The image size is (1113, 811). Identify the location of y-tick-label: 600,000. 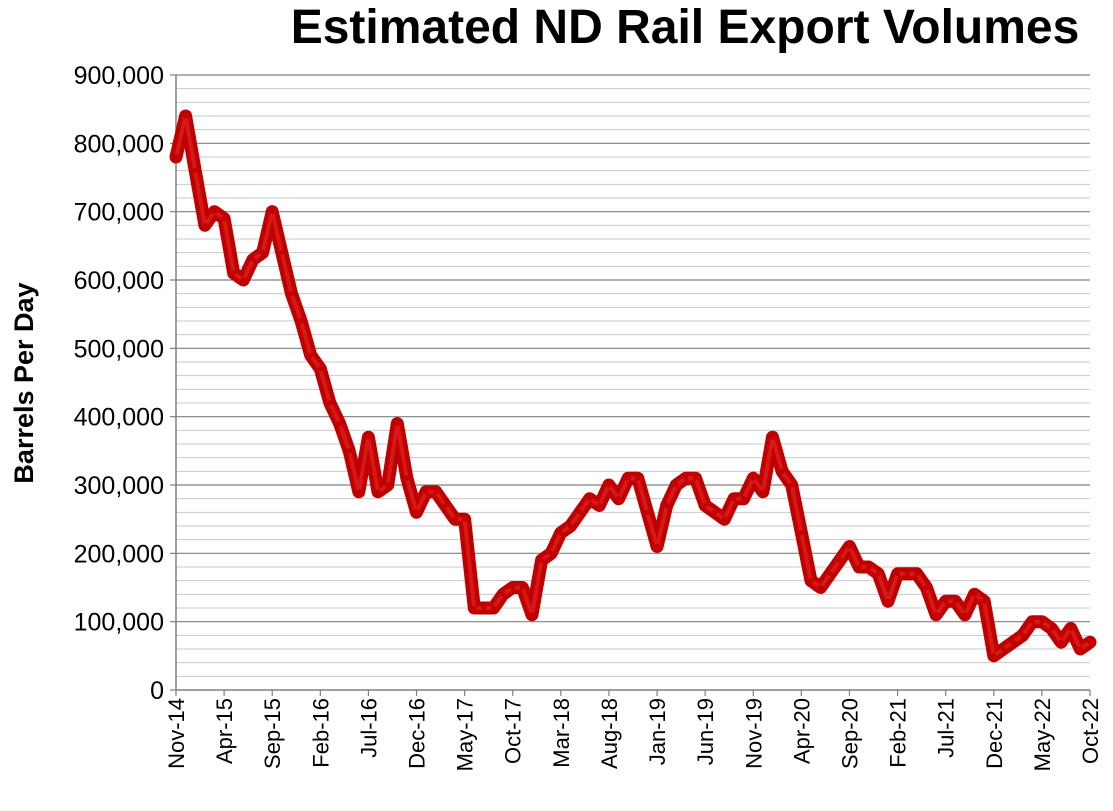
(119, 281).